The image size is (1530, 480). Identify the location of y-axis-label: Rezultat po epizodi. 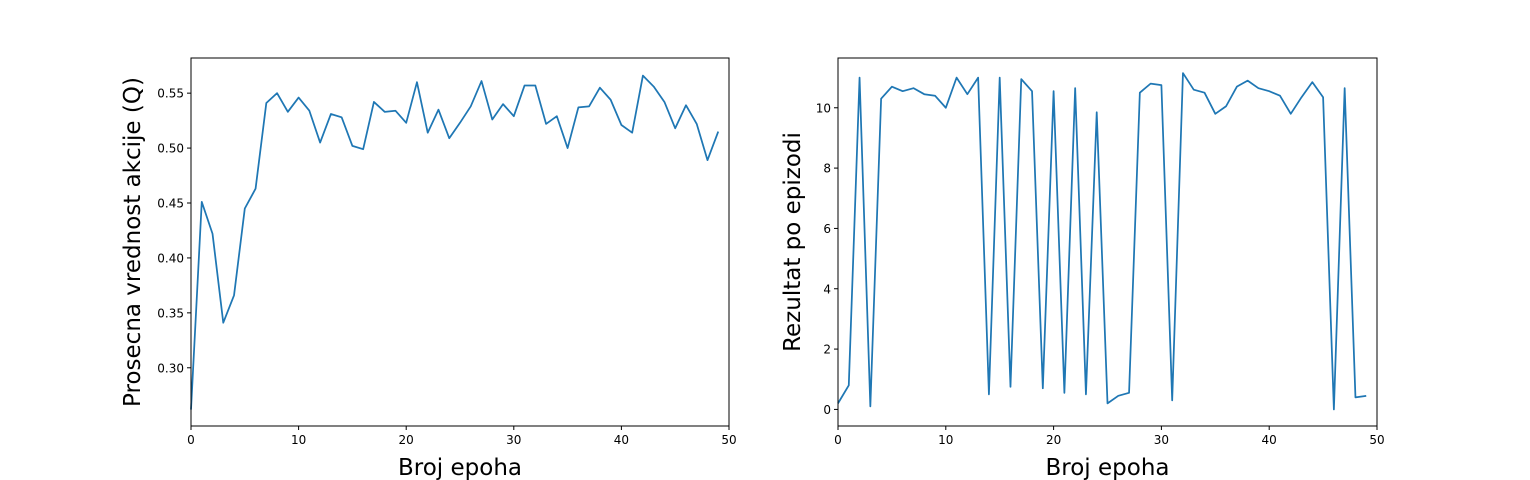
(793, 242).